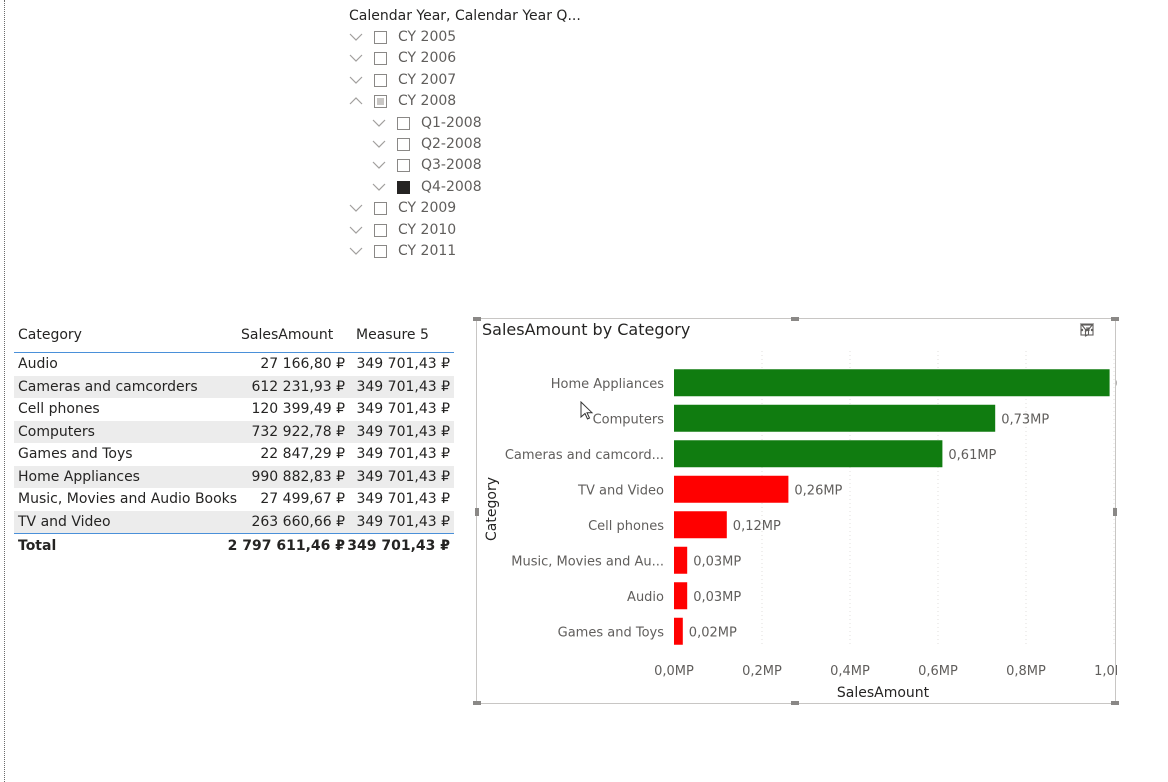 This screenshot has height=782, width=1168. I want to click on table-row: Computers 732 922,78 ₽ 349 701,43 ₽, so click(234, 431).